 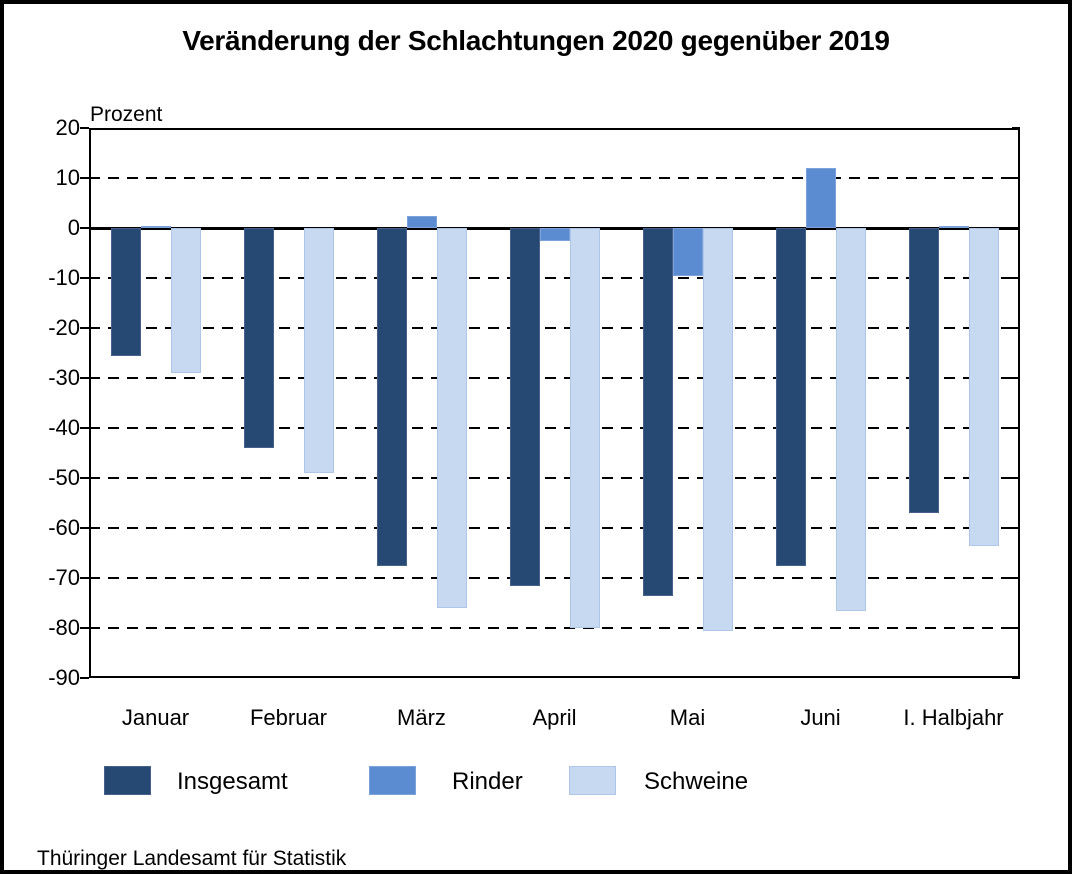 I want to click on legend-label-rinder: Rinder, so click(x=487, y=781).